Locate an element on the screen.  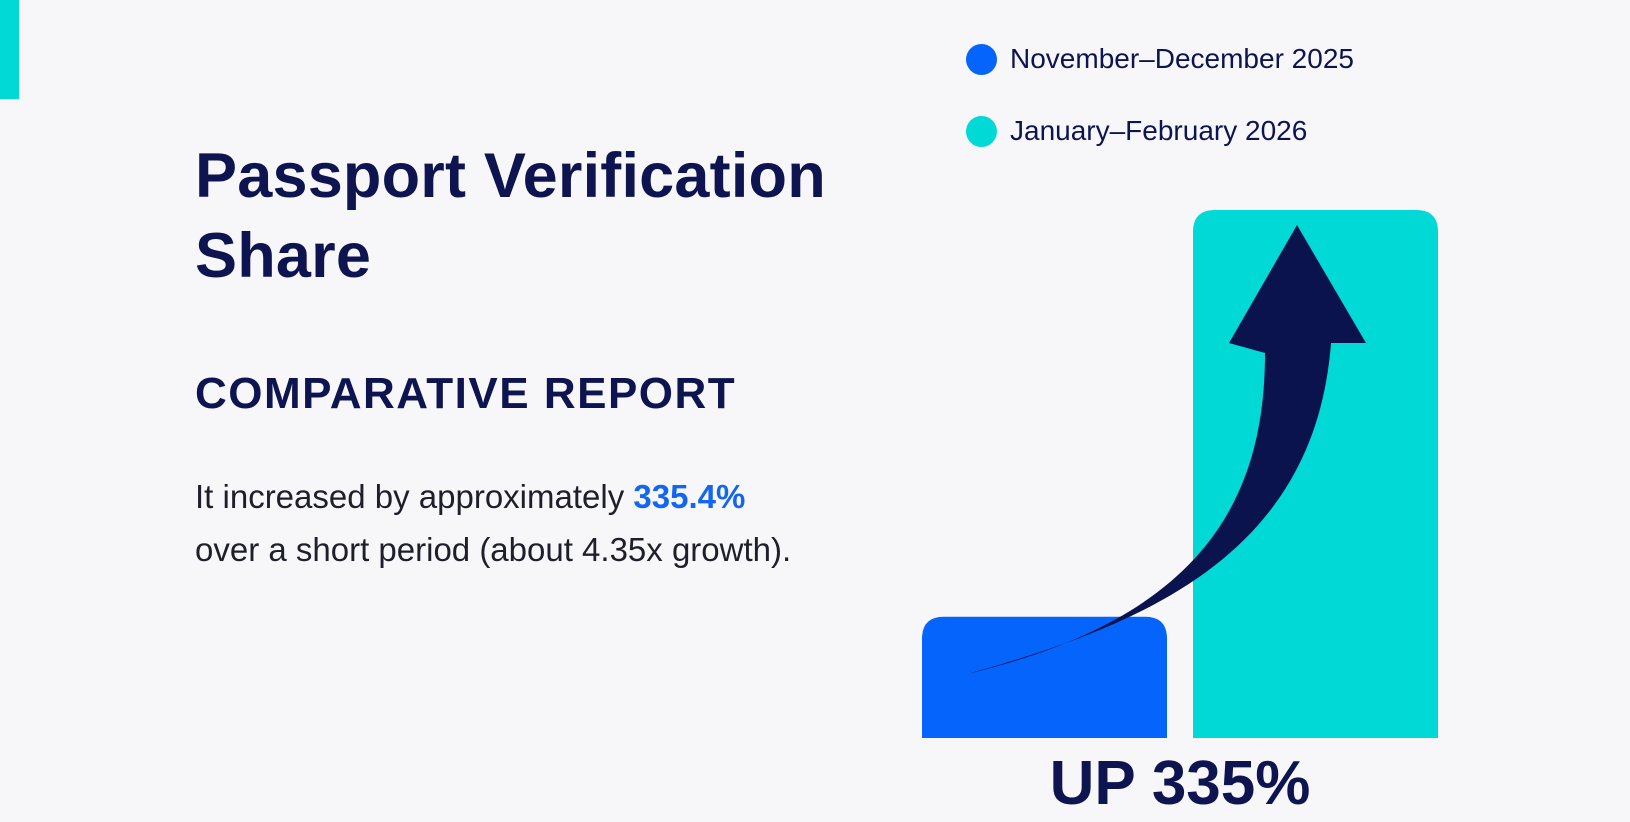
upward-trend-arrow-icon is located at coordinates (1167, 449).